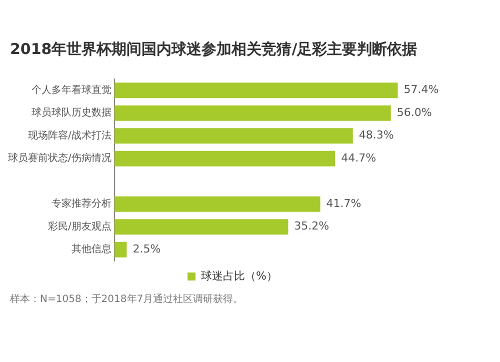  I want to click on y-tick-label: 专家推荐分析, so click(81, 204).